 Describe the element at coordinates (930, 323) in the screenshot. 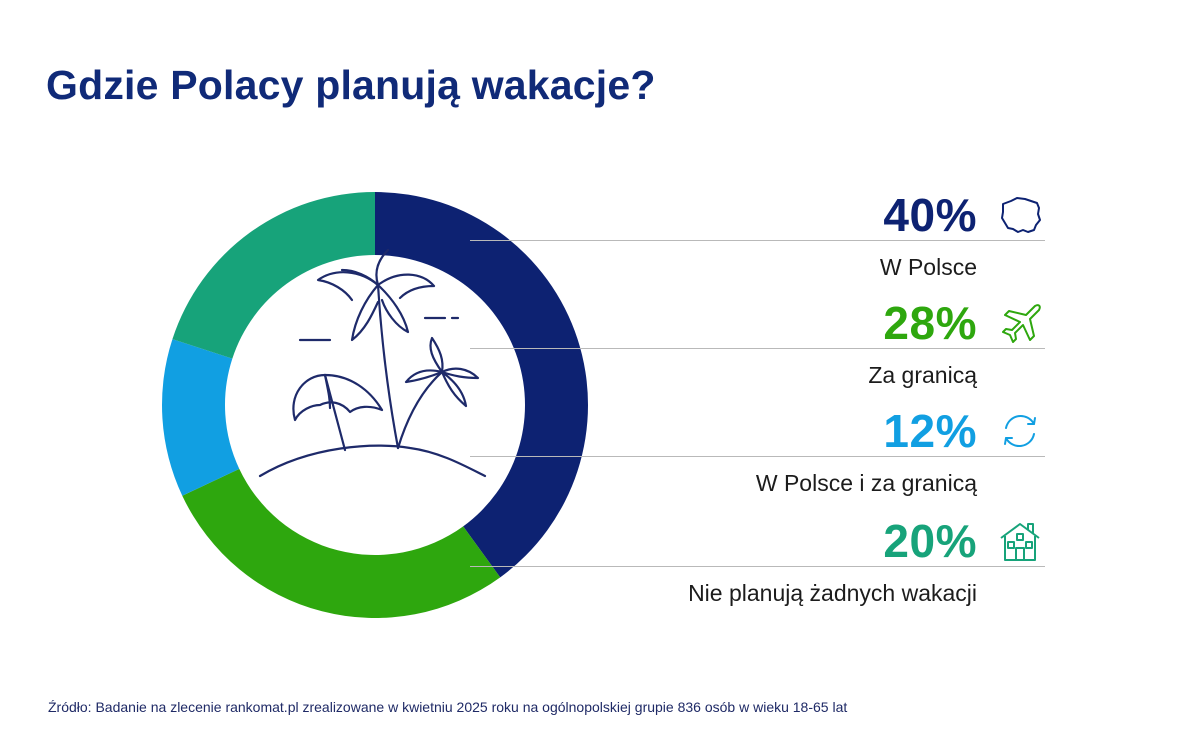

I see `percent-value: 28%` at that location.